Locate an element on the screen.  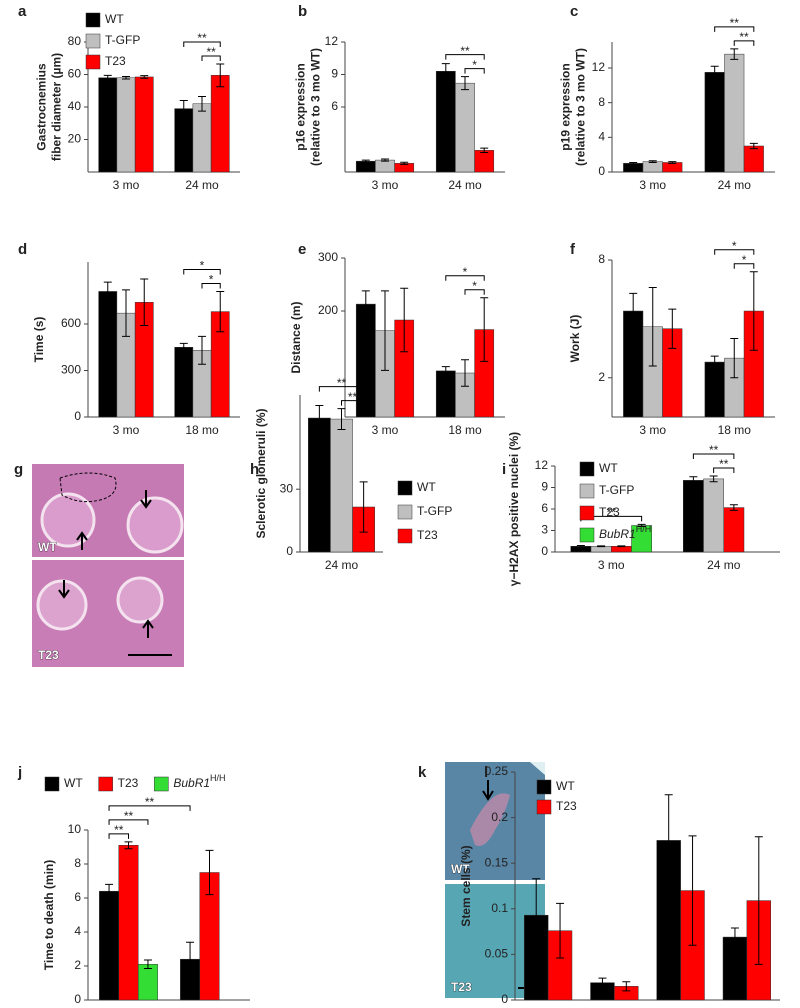
edge is located at coordinates (537, 768).